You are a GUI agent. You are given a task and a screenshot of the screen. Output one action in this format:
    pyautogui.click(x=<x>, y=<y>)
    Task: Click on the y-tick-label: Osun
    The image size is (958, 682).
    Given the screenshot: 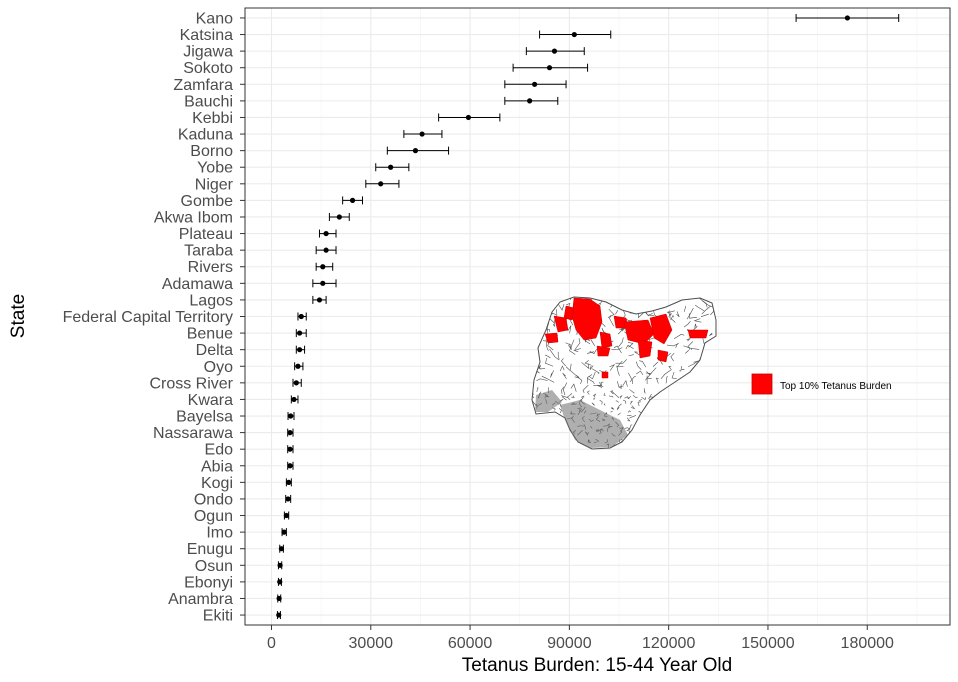 What is the action you would take?
    pyautogui.click(x=214, y=566)
    